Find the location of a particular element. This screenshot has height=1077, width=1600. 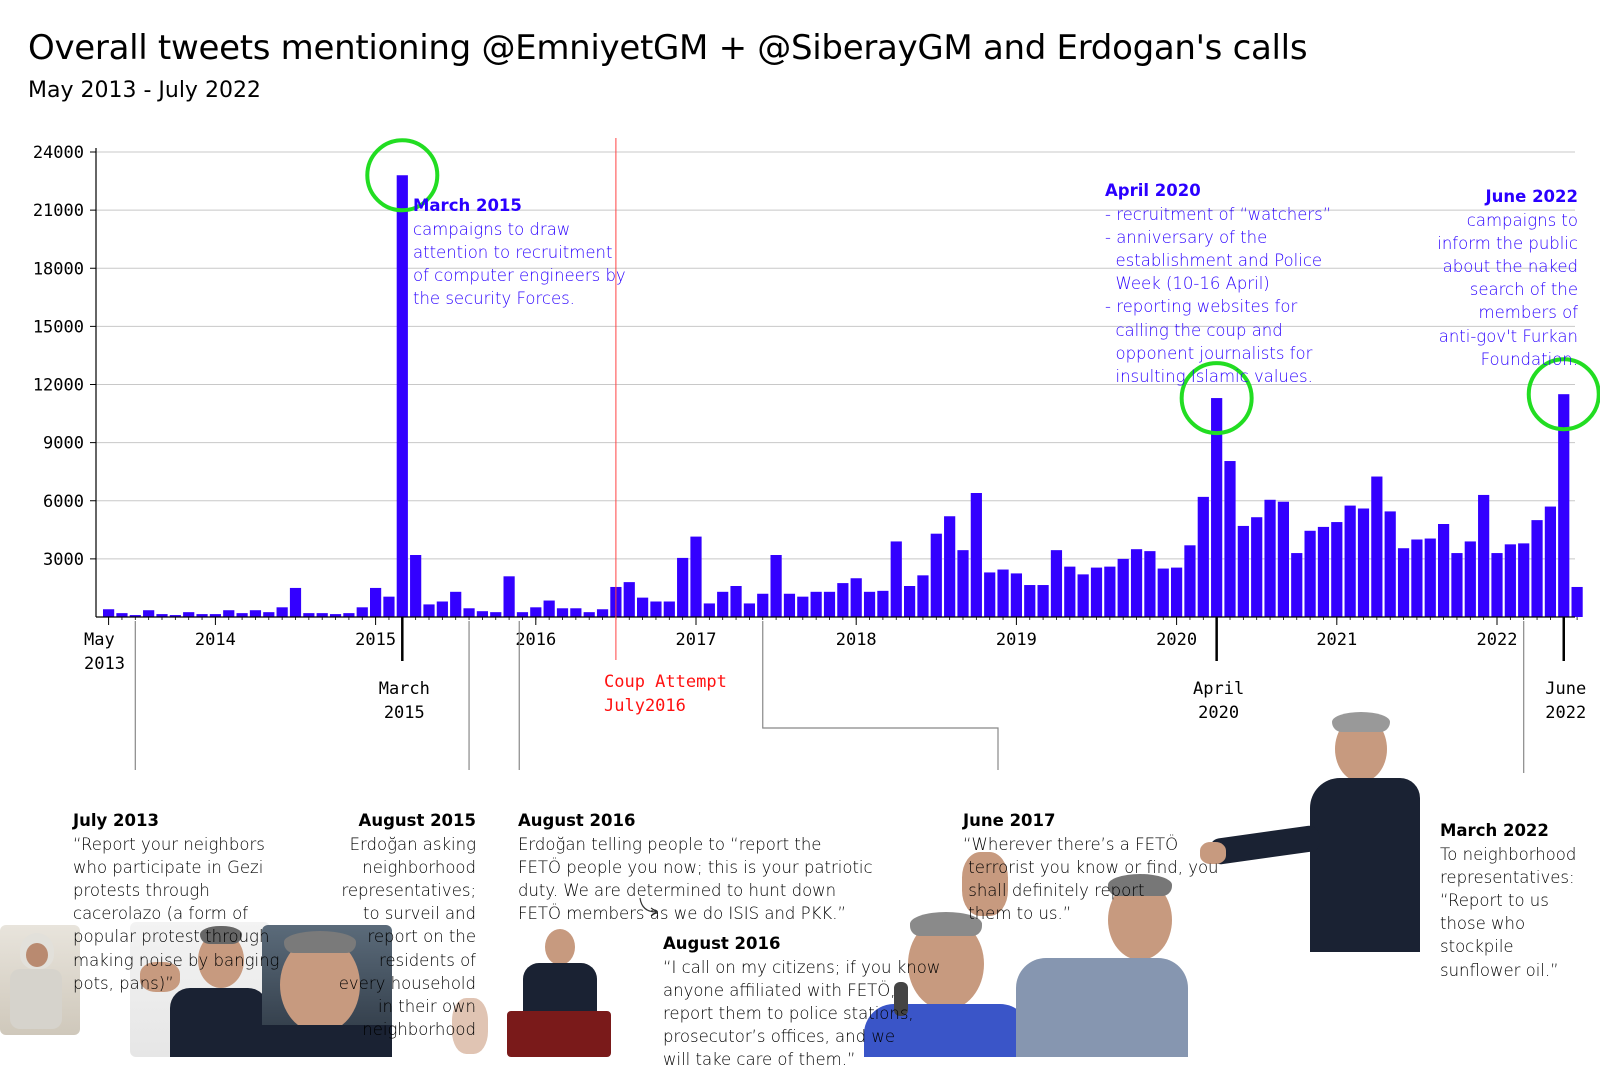

x-tick-label: 2015 is located at coordinates (375, 640).